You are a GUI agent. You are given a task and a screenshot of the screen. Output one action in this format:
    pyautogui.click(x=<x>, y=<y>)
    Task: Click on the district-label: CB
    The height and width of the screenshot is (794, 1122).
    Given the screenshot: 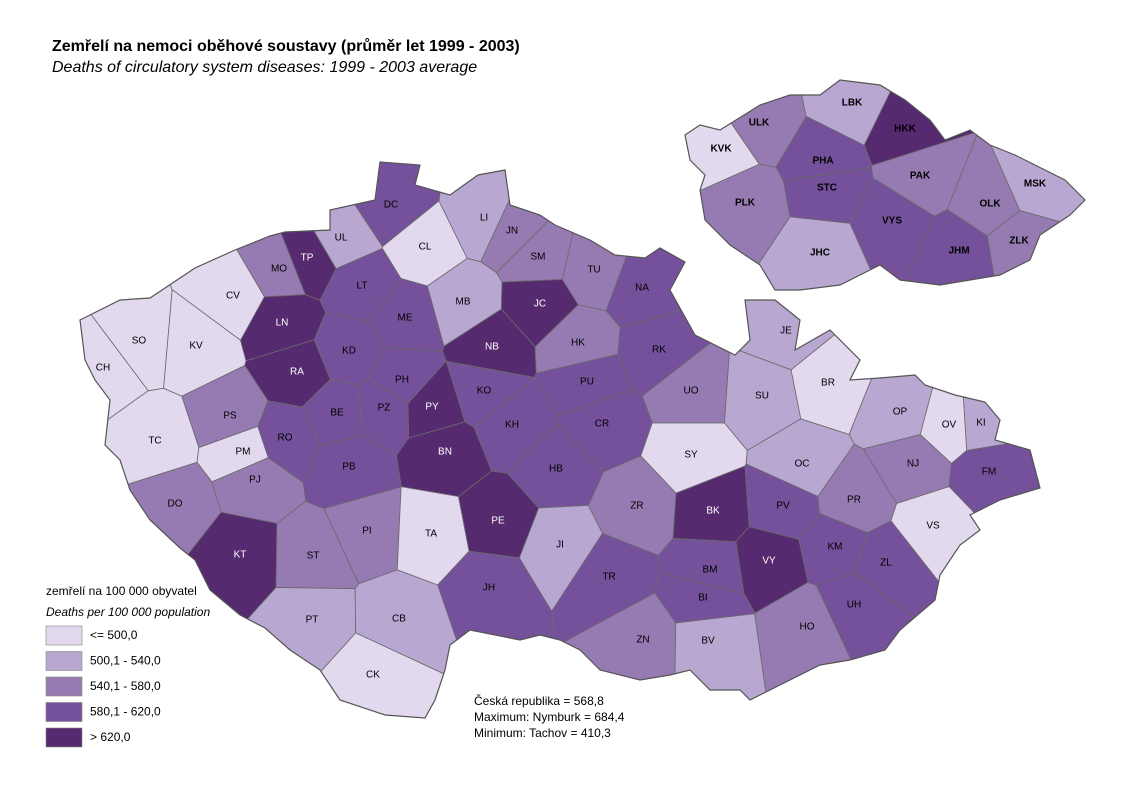 What is the action you would take?
    pyautogui.click(x=399, y=619)
    